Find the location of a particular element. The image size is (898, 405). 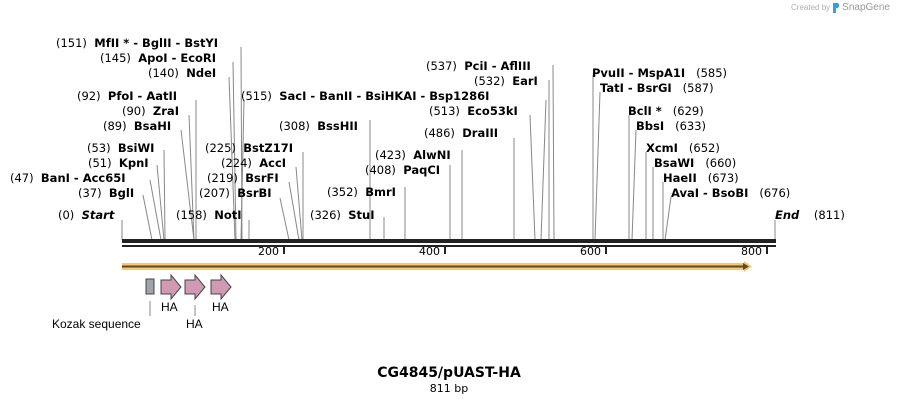

site-label: (51) KpnI is located at coordinates (118, 163).